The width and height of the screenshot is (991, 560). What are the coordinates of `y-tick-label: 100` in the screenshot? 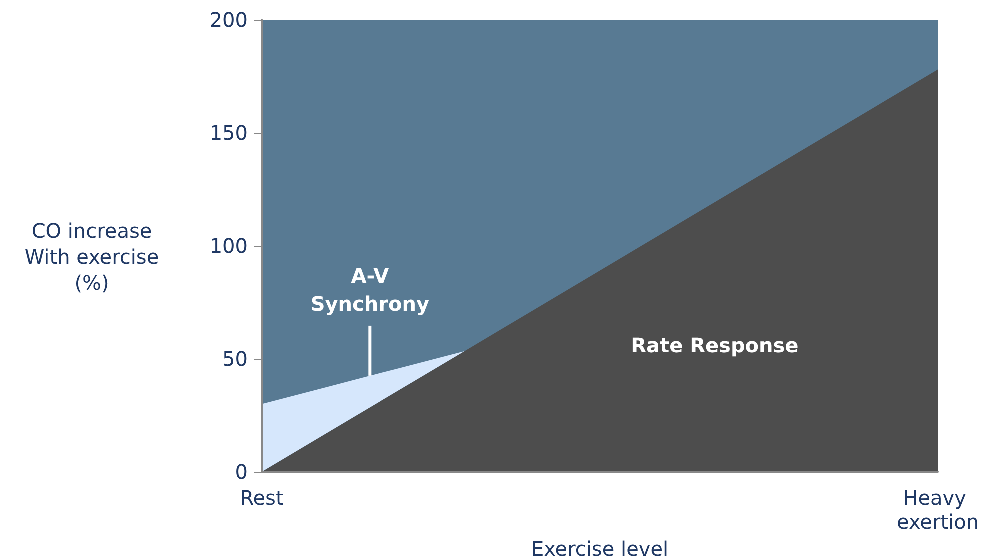 It's located at (229, 246).